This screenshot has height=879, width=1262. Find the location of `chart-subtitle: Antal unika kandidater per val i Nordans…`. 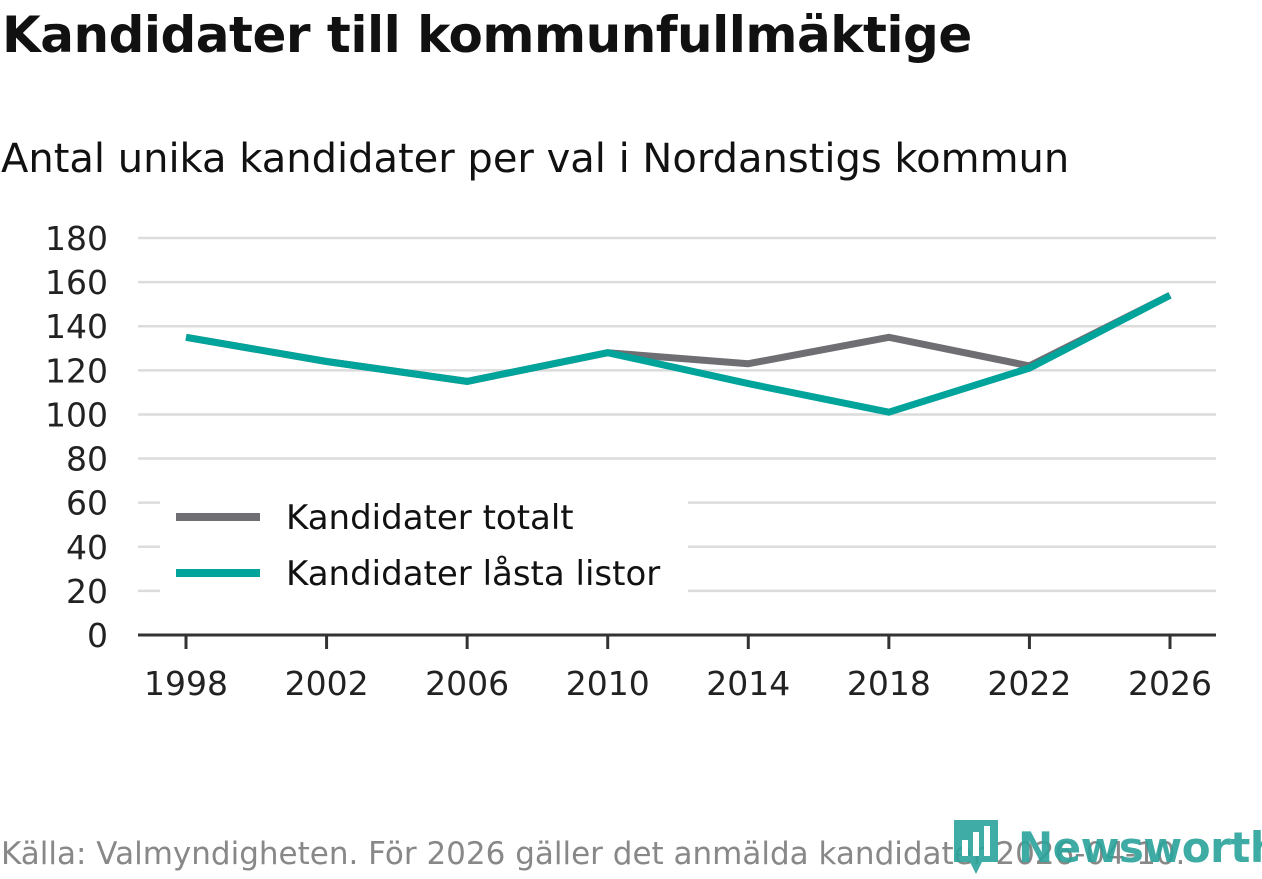

chart-subtitle: Antal unika kandidater per val i Nordans… is located at coordinates (535, 159).